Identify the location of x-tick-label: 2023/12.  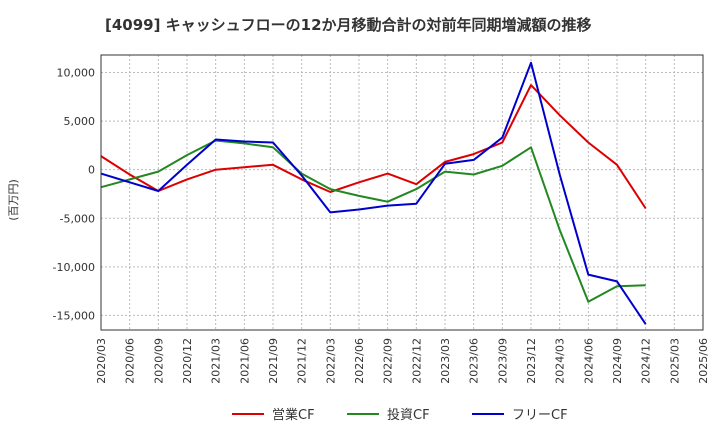
(531, 361).